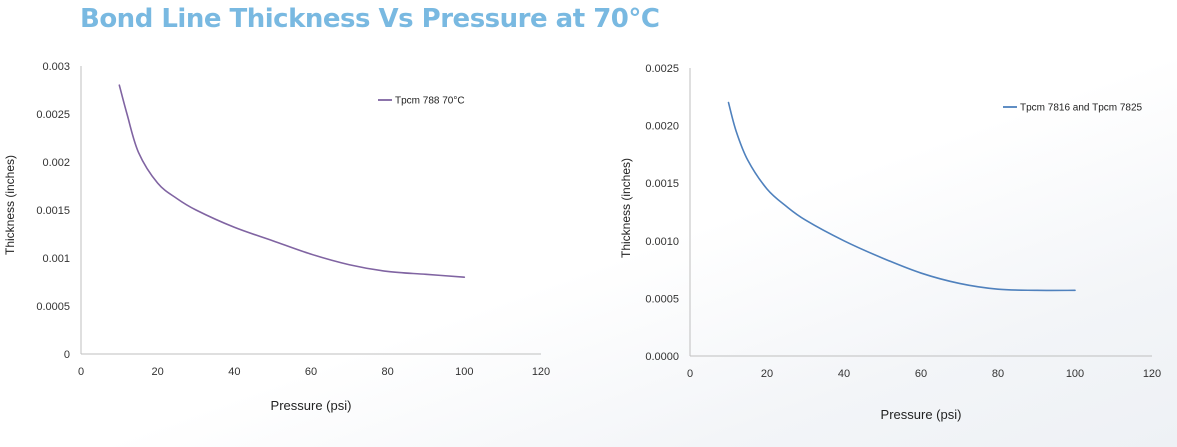 The height and width of the screenshot is (447, 1177). What do you see at coordinates (56, 163) in the screenshot?
I see `y-tick-label: 0.002` at bounding box center [56, 163].